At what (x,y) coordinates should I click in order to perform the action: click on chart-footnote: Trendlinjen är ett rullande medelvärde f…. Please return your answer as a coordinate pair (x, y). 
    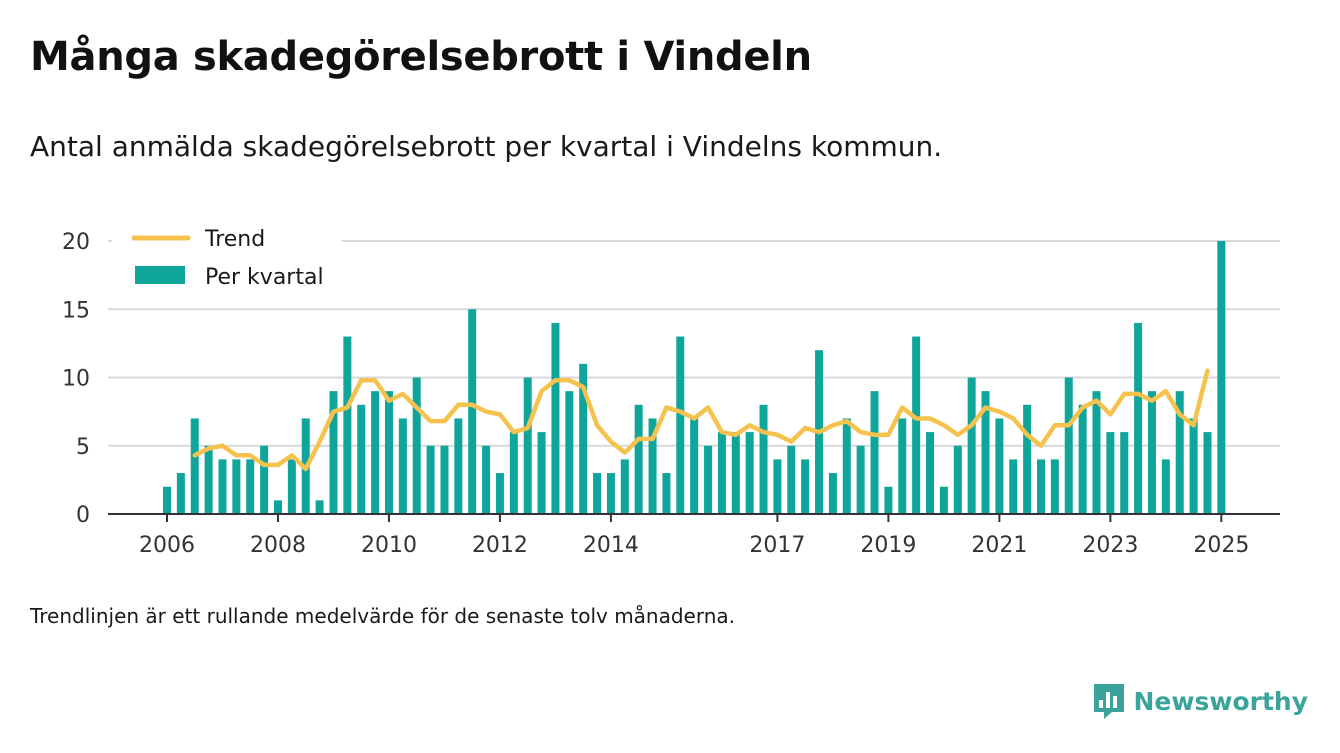
    Looking at the image, I should click on (383, 616).